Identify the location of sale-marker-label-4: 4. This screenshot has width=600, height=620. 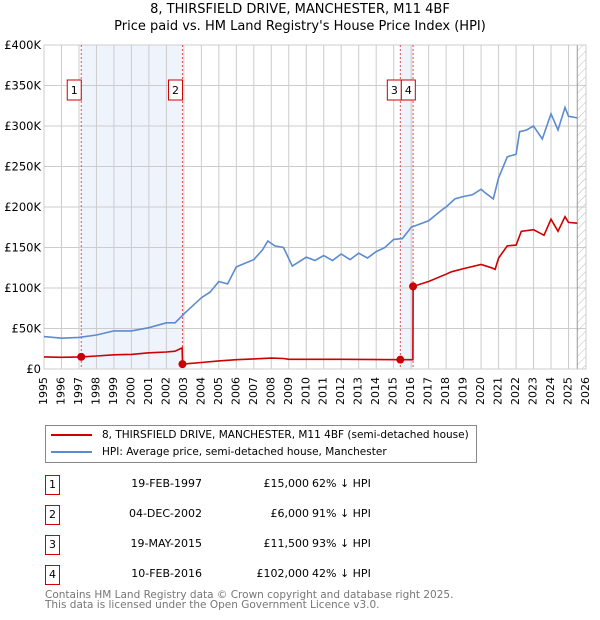
(408, 90).